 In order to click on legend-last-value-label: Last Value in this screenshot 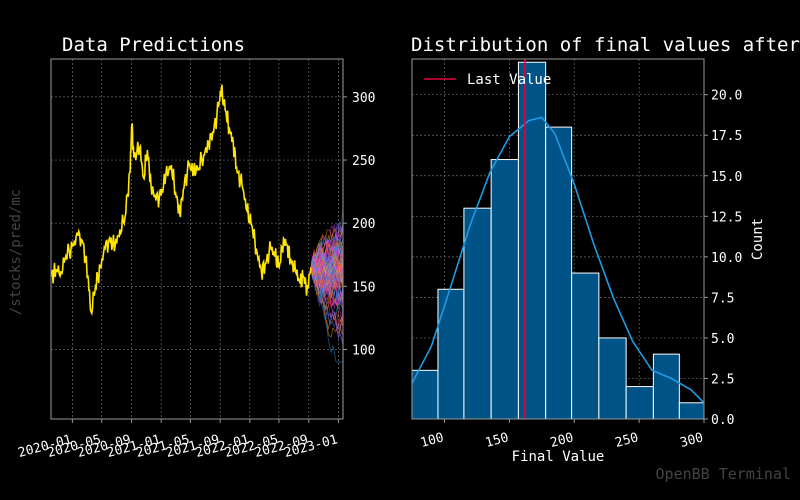, I will do `click(509, 80)`.